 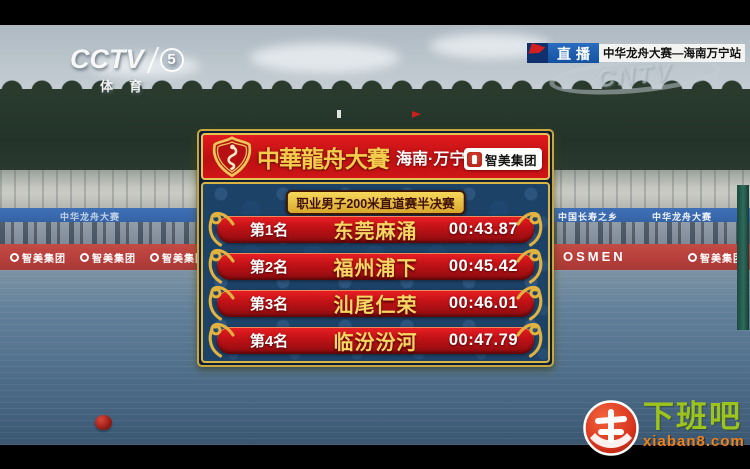 What do you see at coordinates (375, 269) in the screenshot?
I see `team-name: 福州浦下` at bounding box center [375, 269].